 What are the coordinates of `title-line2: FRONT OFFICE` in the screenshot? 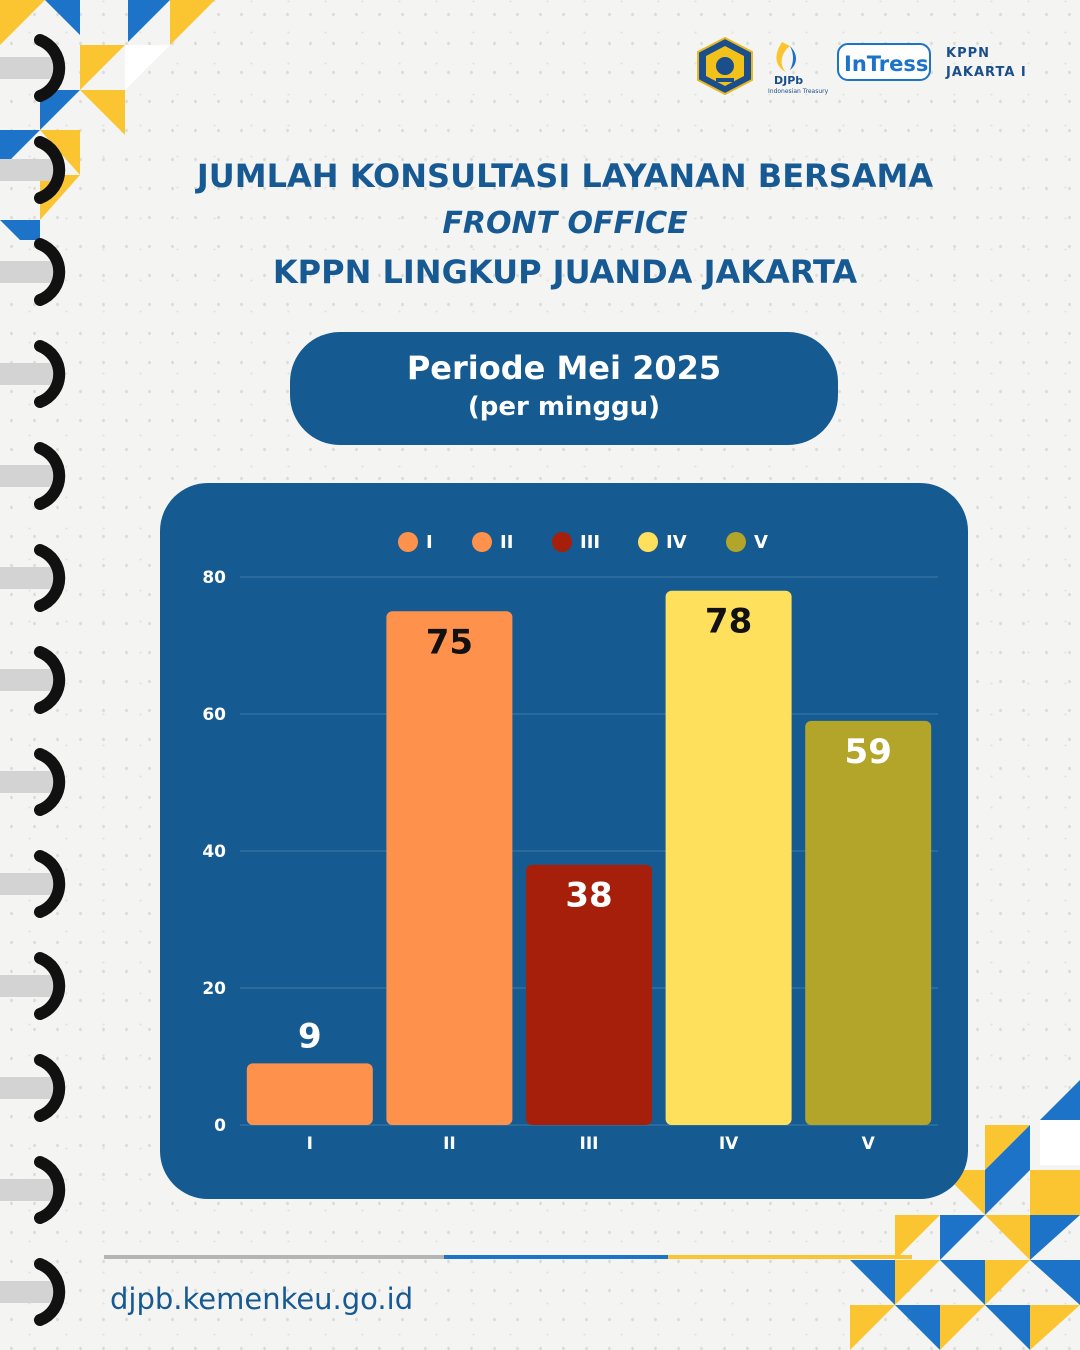 It's located at (565, 223).